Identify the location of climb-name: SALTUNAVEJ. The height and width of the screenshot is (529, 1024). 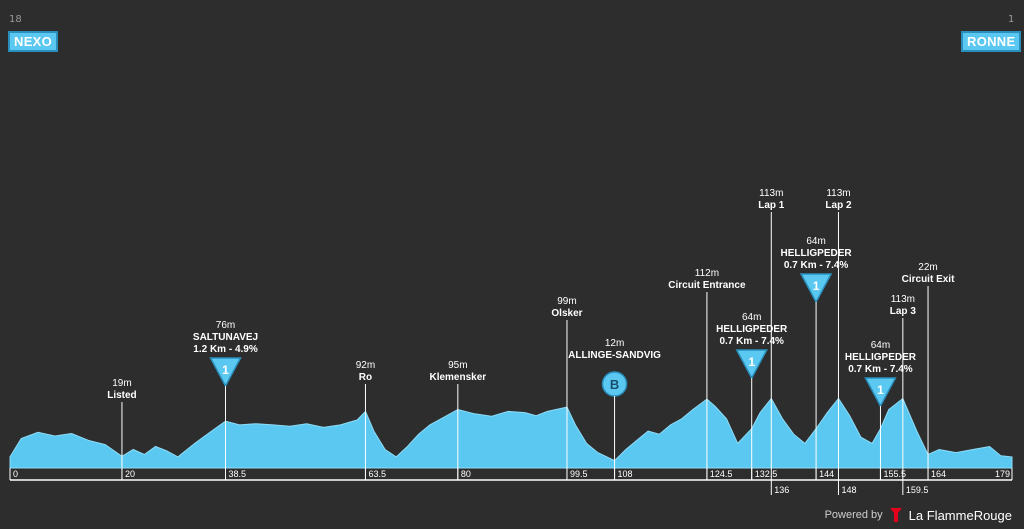
(225, 337).